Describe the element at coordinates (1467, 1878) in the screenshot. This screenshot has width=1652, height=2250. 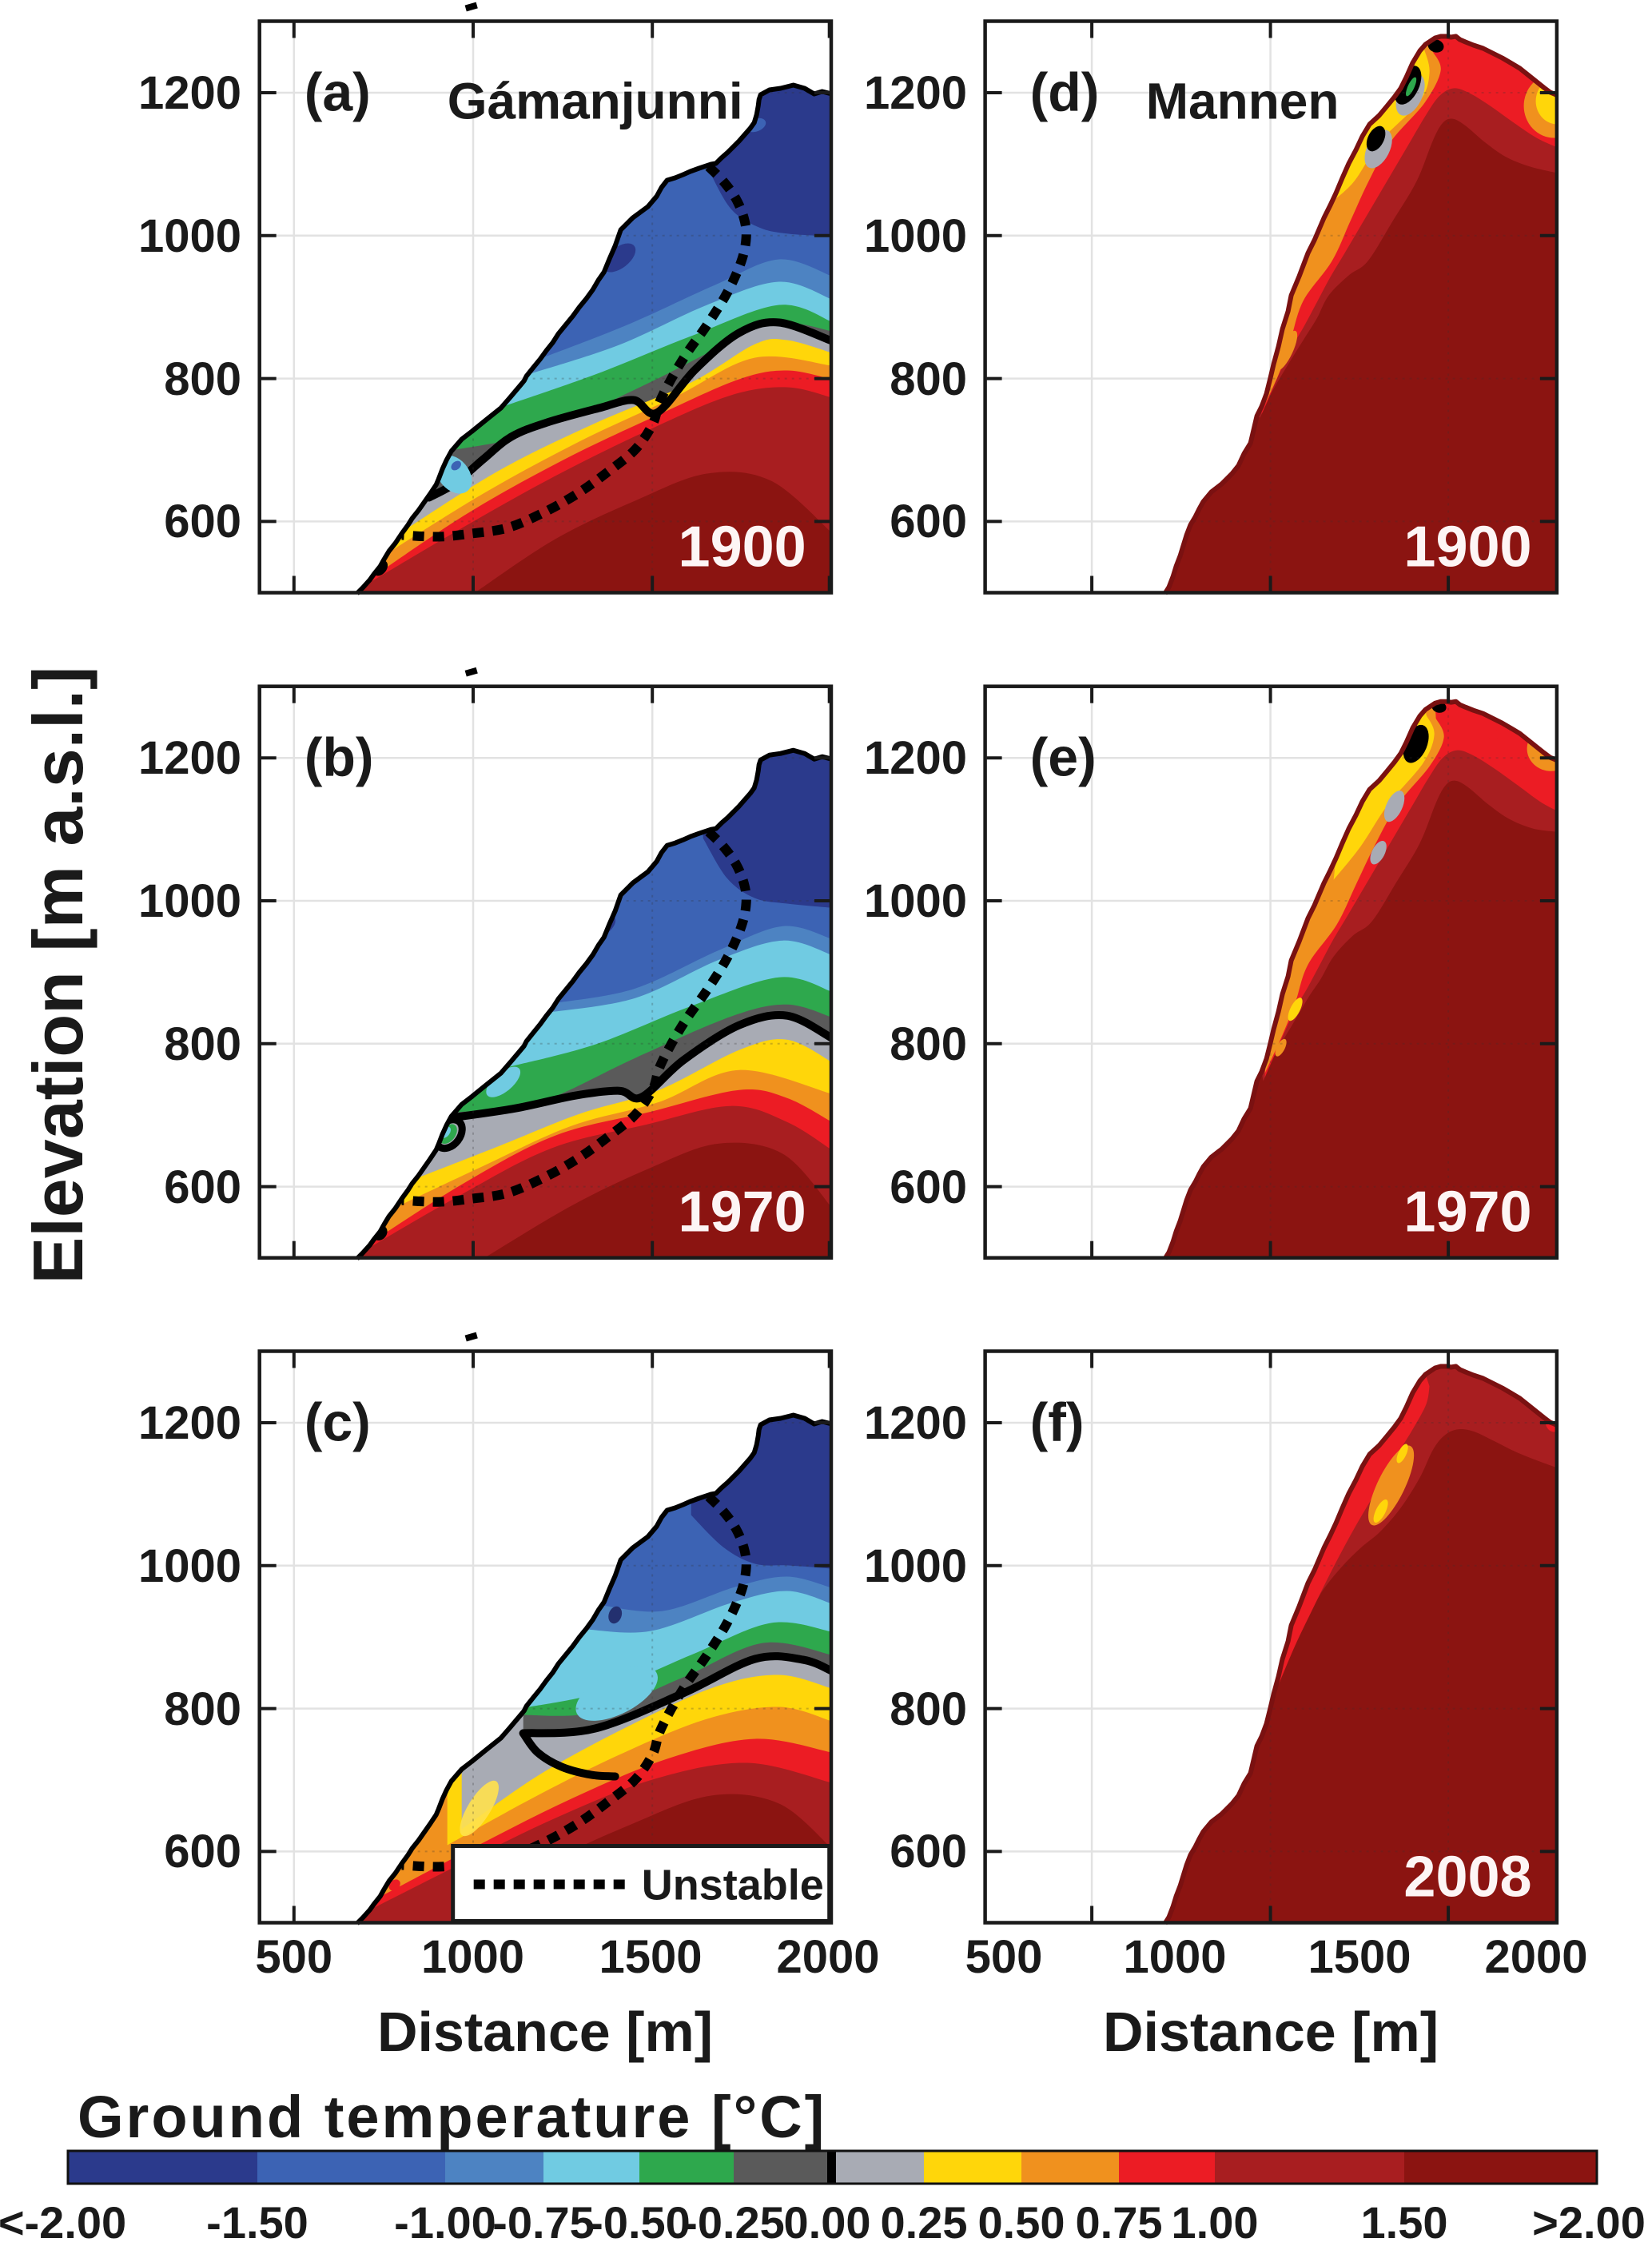
I see `svg-text: 2008` at that location.